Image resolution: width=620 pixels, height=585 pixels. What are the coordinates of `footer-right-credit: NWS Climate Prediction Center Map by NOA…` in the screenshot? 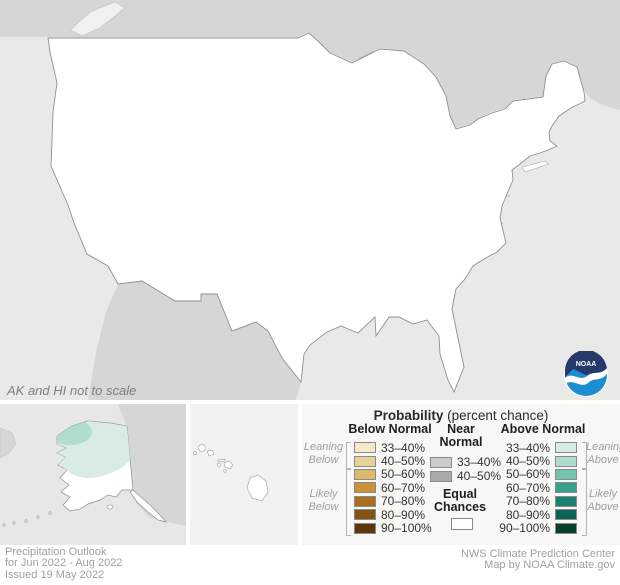 It's located at (537, 560).